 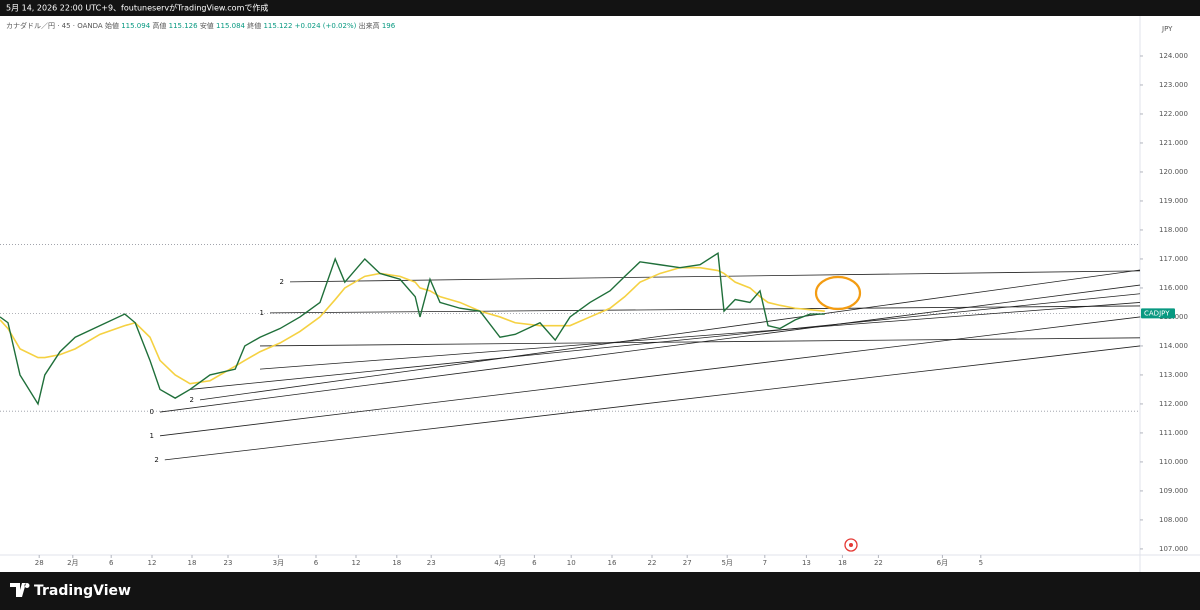 What do you see at coordinates (278, 563) in the screenshot?
I see `x-tick-label: 3月` at bounding box center [278, 563].